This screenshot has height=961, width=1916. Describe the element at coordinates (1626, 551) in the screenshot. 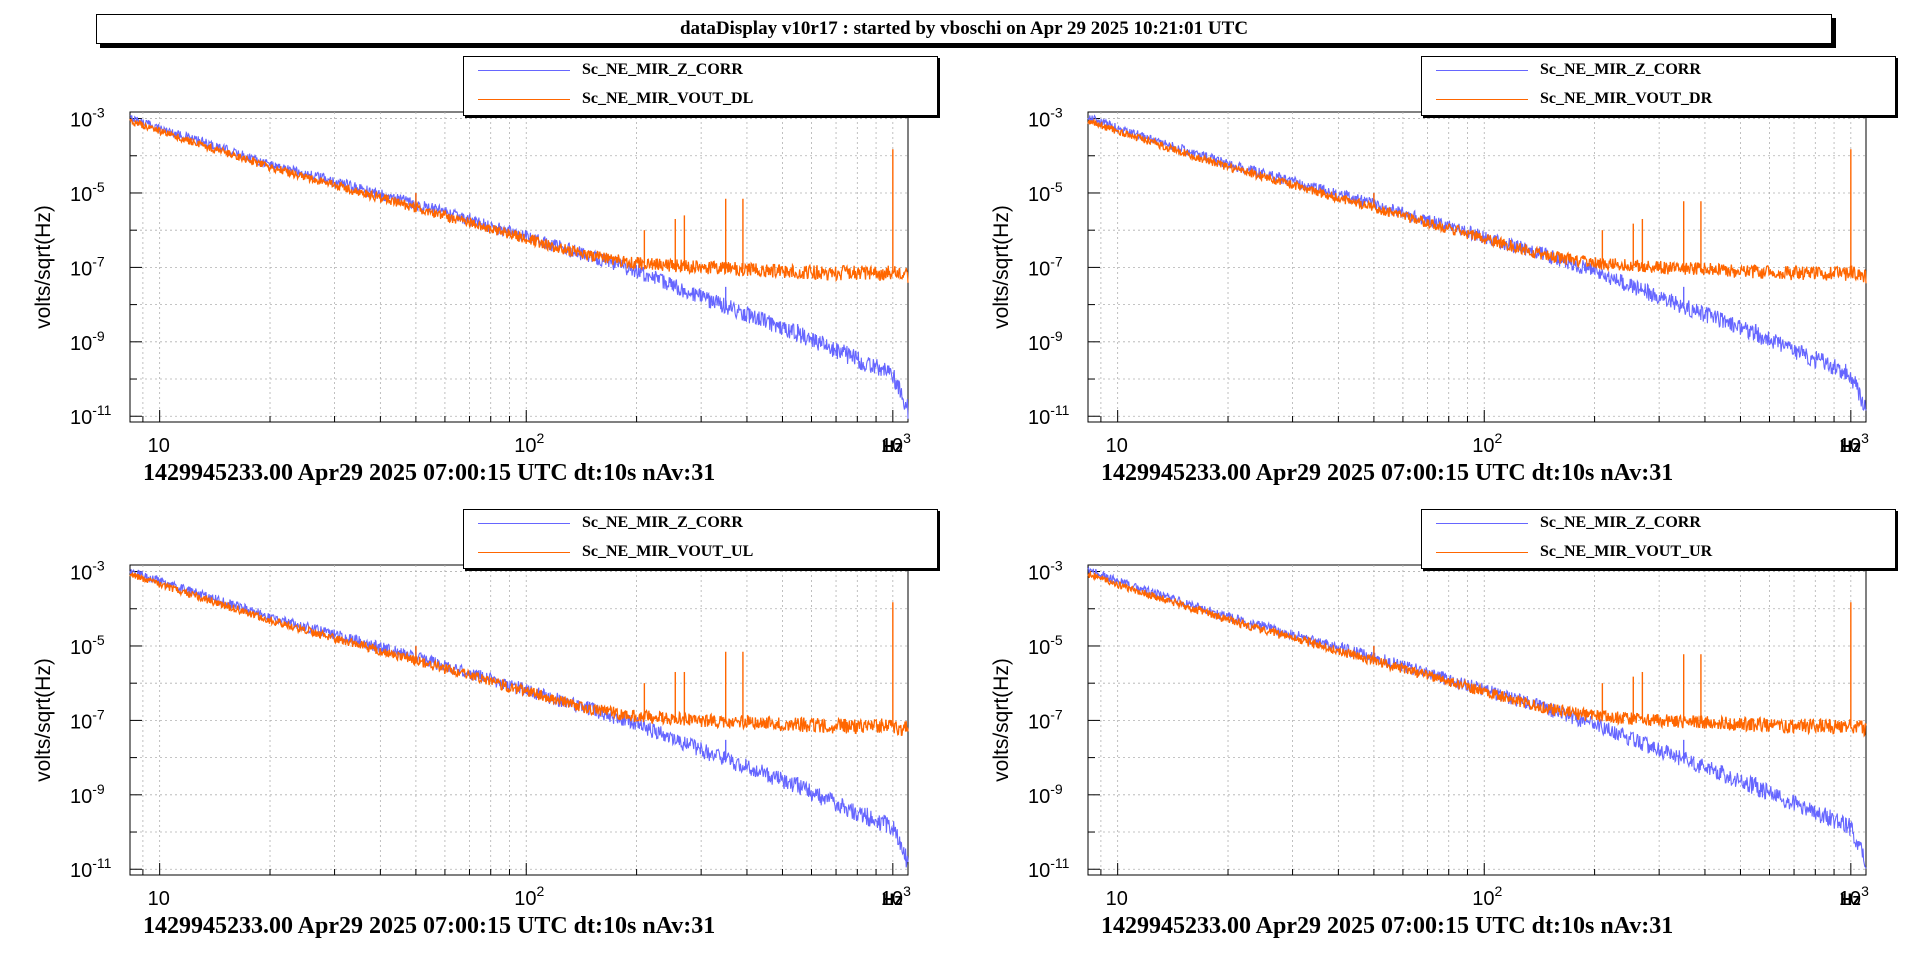

I see `legend-label-vout: Sc_NE_MIR_VOUT_UR` at that location.